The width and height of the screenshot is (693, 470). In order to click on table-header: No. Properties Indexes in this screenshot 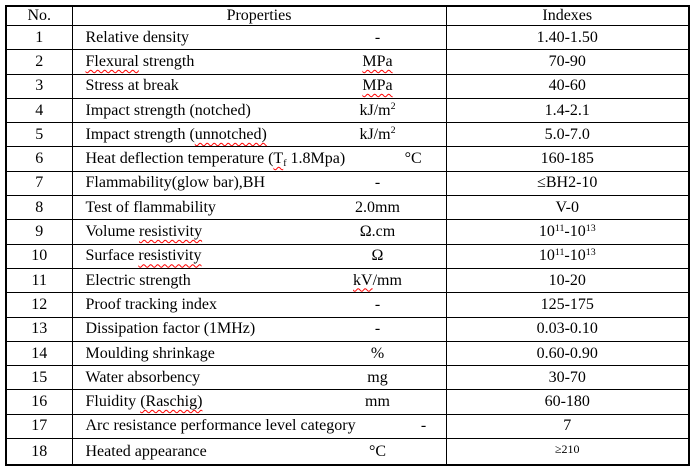, I will do `click(347, 15)`.